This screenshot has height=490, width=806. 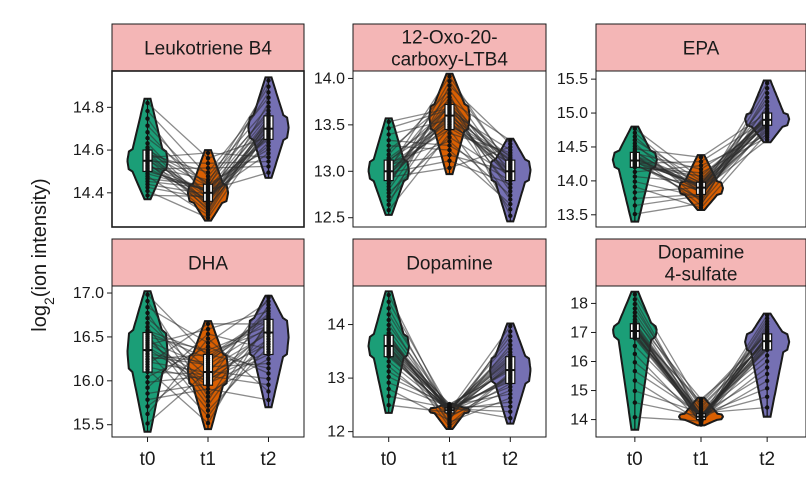 I want to click on facet-title: 12-Oxo-20-, so click(x=449, y=38).